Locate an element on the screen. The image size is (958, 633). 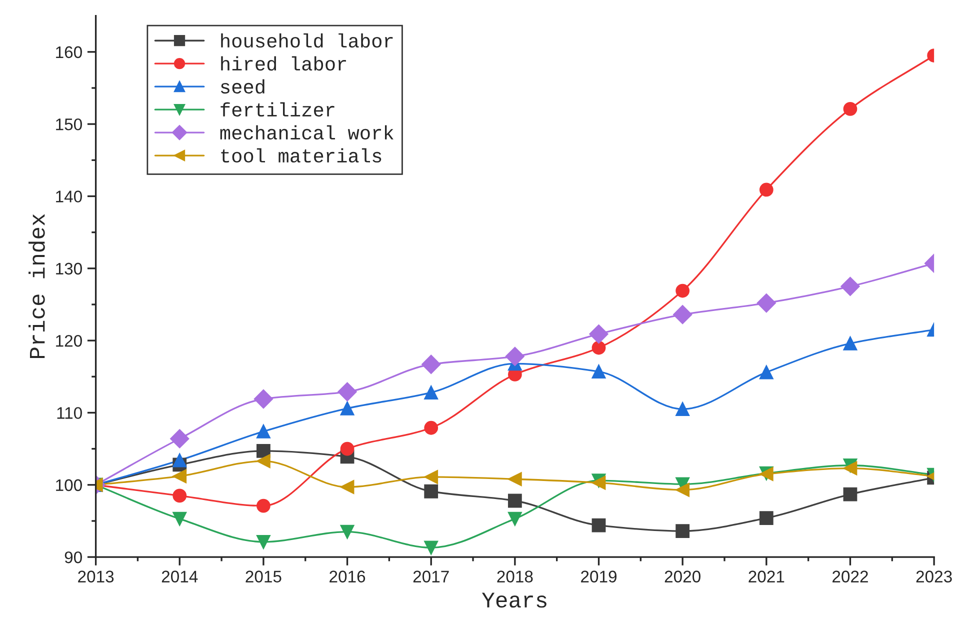
y-tick-label: 120 is located at coordinates (69, 340).